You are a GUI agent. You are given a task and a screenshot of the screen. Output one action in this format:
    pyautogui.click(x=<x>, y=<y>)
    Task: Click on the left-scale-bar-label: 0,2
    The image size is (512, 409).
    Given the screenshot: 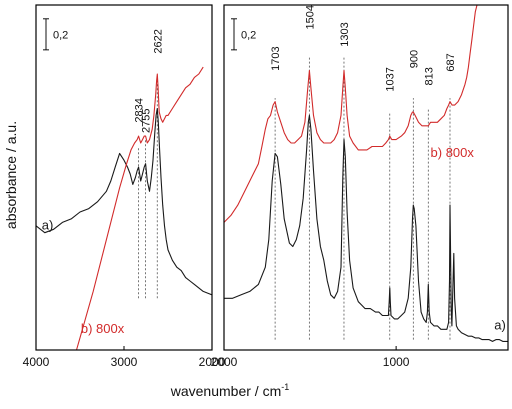 What is the action you would take?
    pyautogui.click(x=60, y=35)
    